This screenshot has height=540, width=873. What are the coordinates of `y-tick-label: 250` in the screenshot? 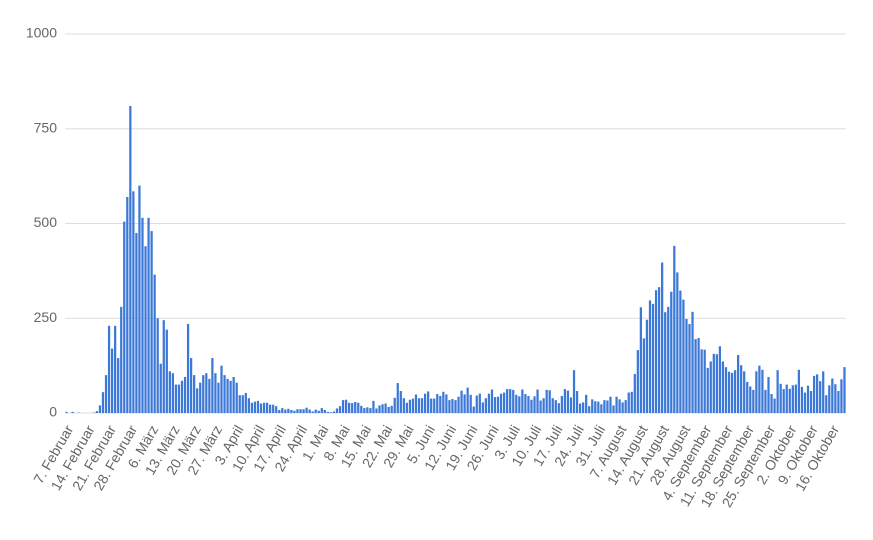 It's located at (46, 317).